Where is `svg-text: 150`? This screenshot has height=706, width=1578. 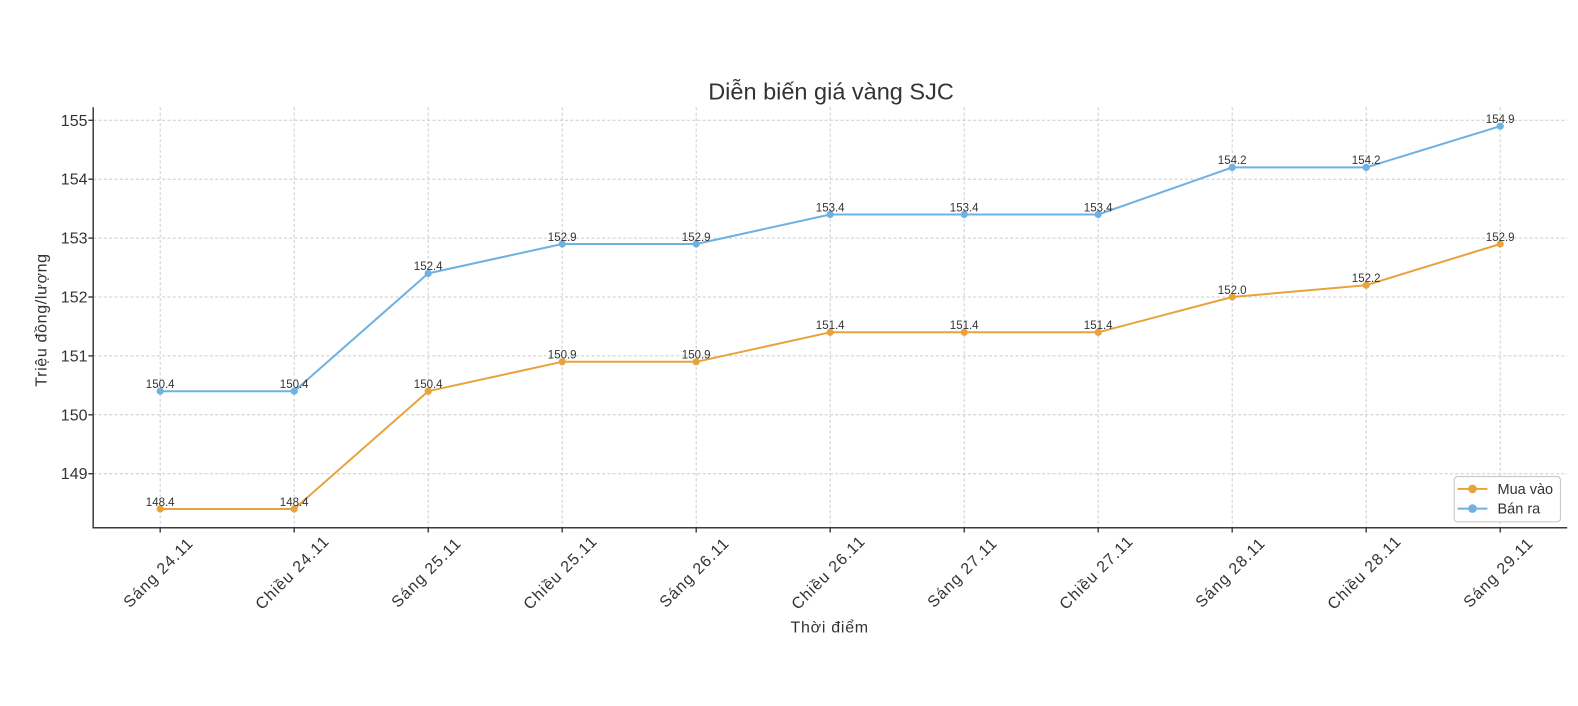
svg-text: 150 is located at coordinates (74, 415).